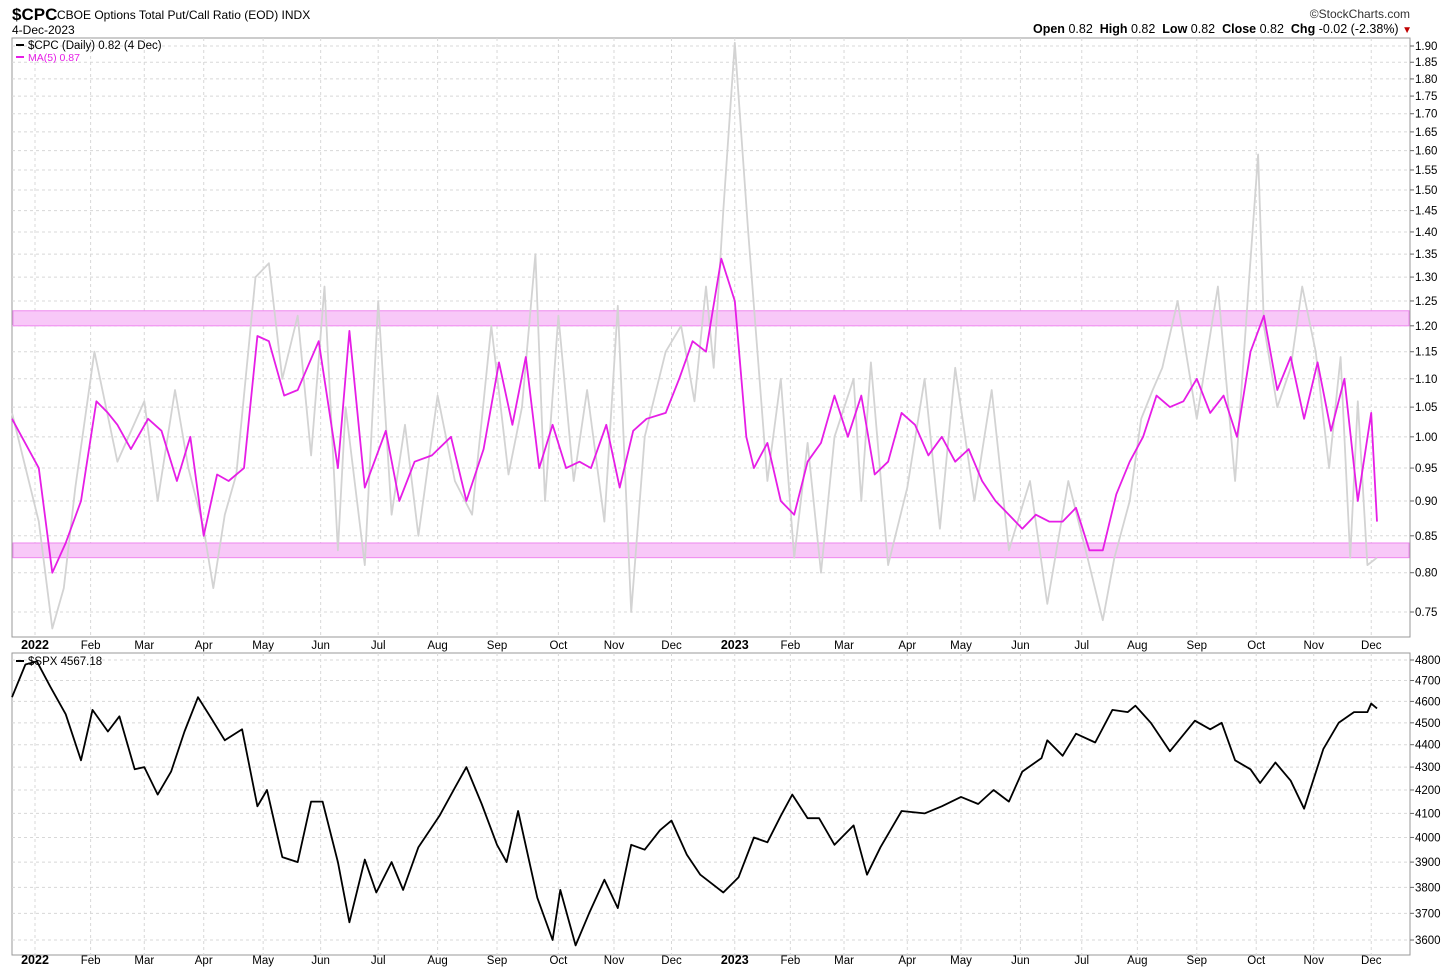 This screenshot has height=967, width=1456. Describe the element at coordinates (1426, 469) in the screenshot. I see `cpc-y-tick-label: 0.95` at that location.